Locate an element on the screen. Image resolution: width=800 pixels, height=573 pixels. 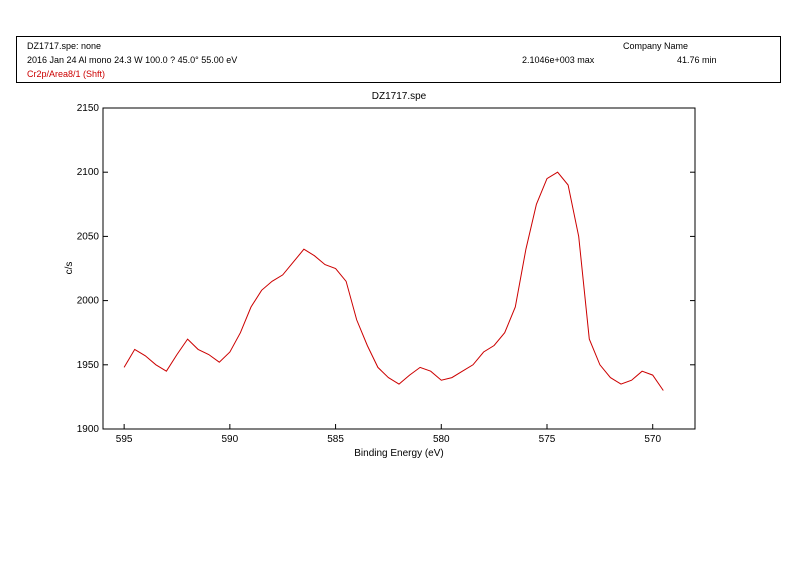
company-name: Company Name is located at coordinates (656, 46).